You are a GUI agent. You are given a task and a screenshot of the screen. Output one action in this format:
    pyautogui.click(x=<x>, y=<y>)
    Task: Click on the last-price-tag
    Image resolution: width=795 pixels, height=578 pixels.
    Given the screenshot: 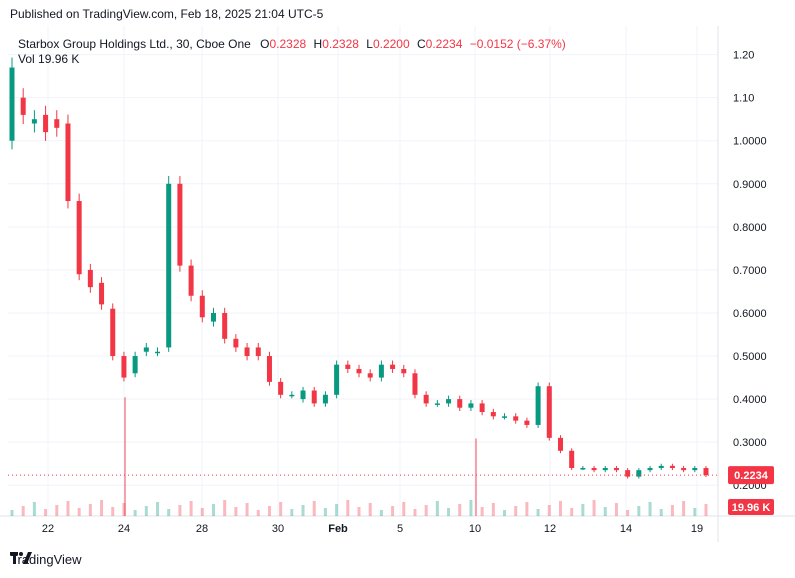 What is the action you would take?
    pyautogui.click(x=751, y=475)
    